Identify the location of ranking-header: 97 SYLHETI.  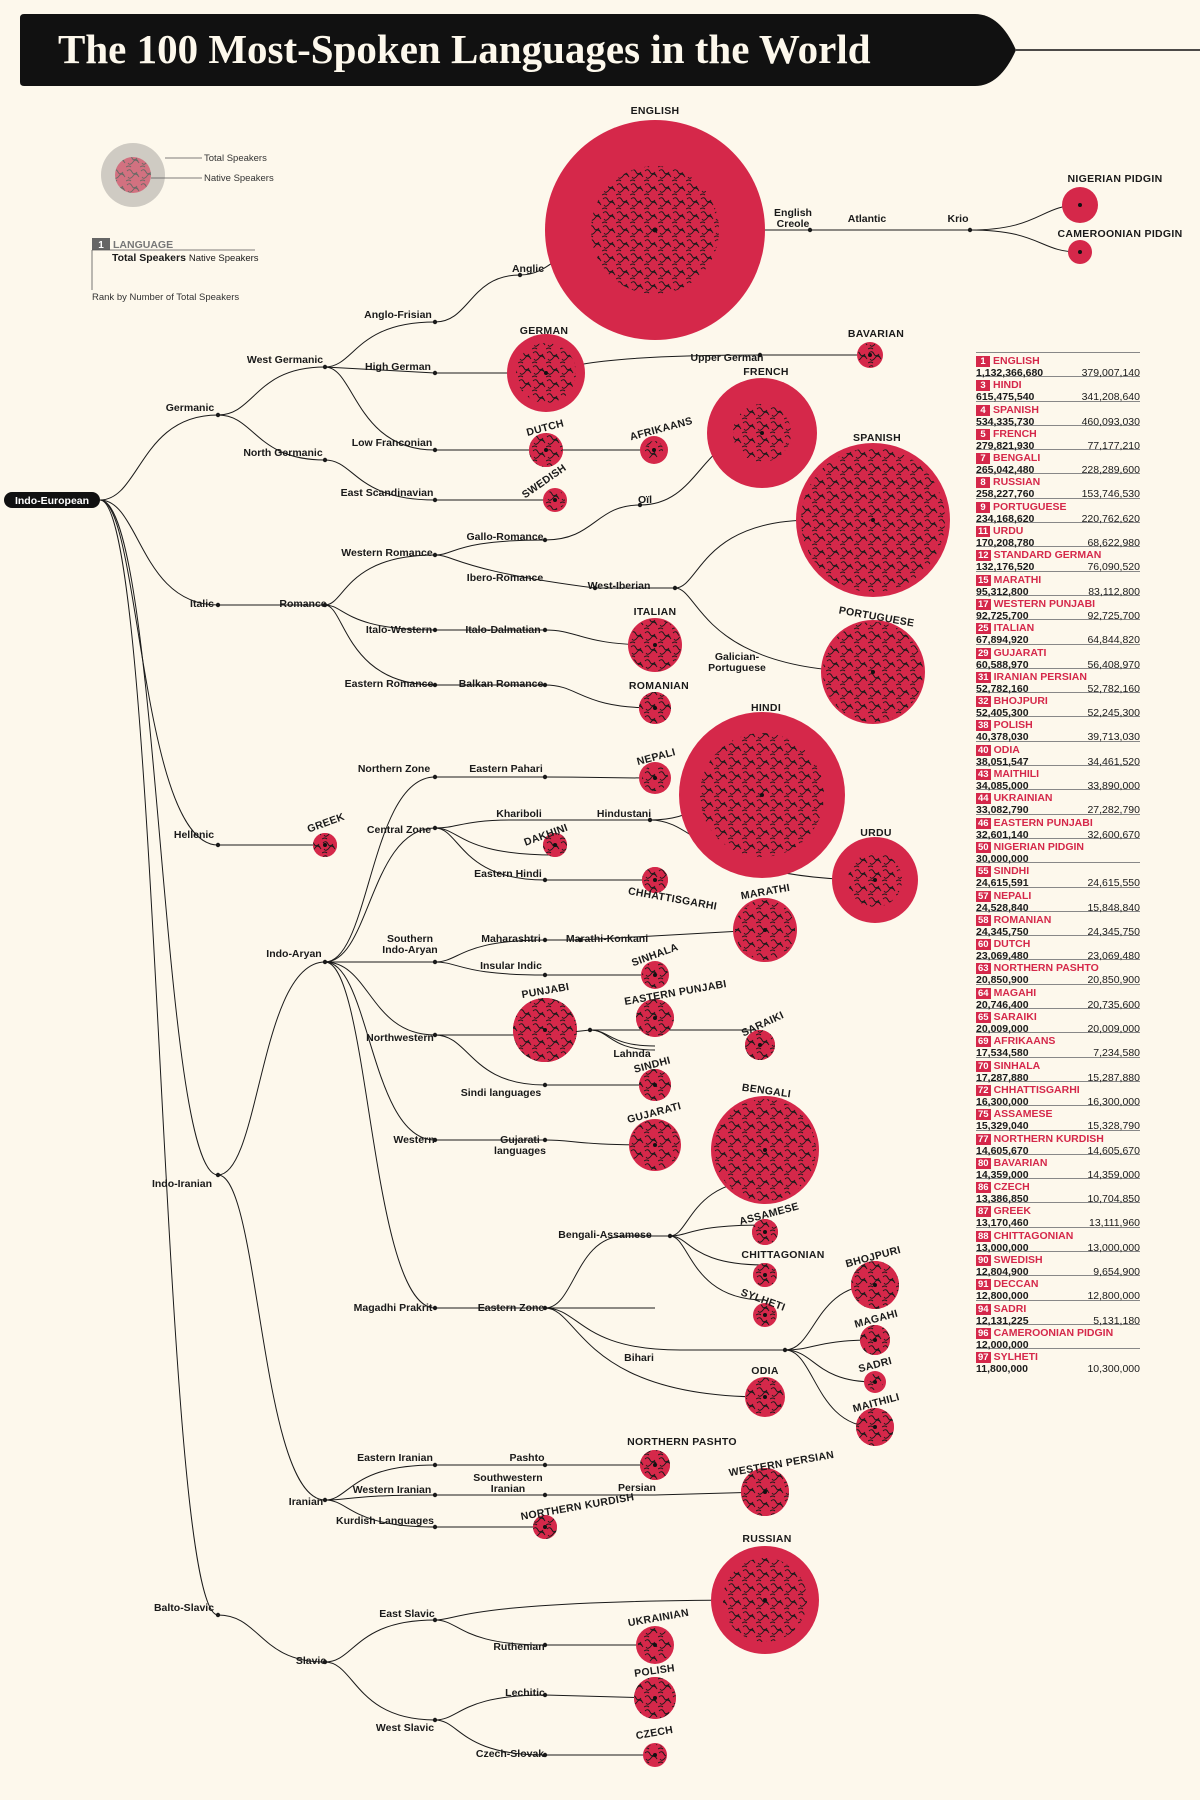
(1058, 1358).